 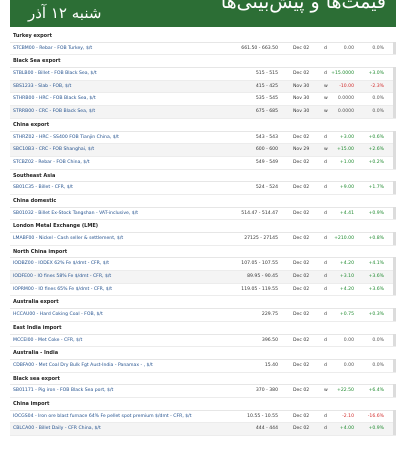 I want to click on price-name-link: STCBM00 - Rebar - FOB Turkey, $/t, so click(x=53, y=48).